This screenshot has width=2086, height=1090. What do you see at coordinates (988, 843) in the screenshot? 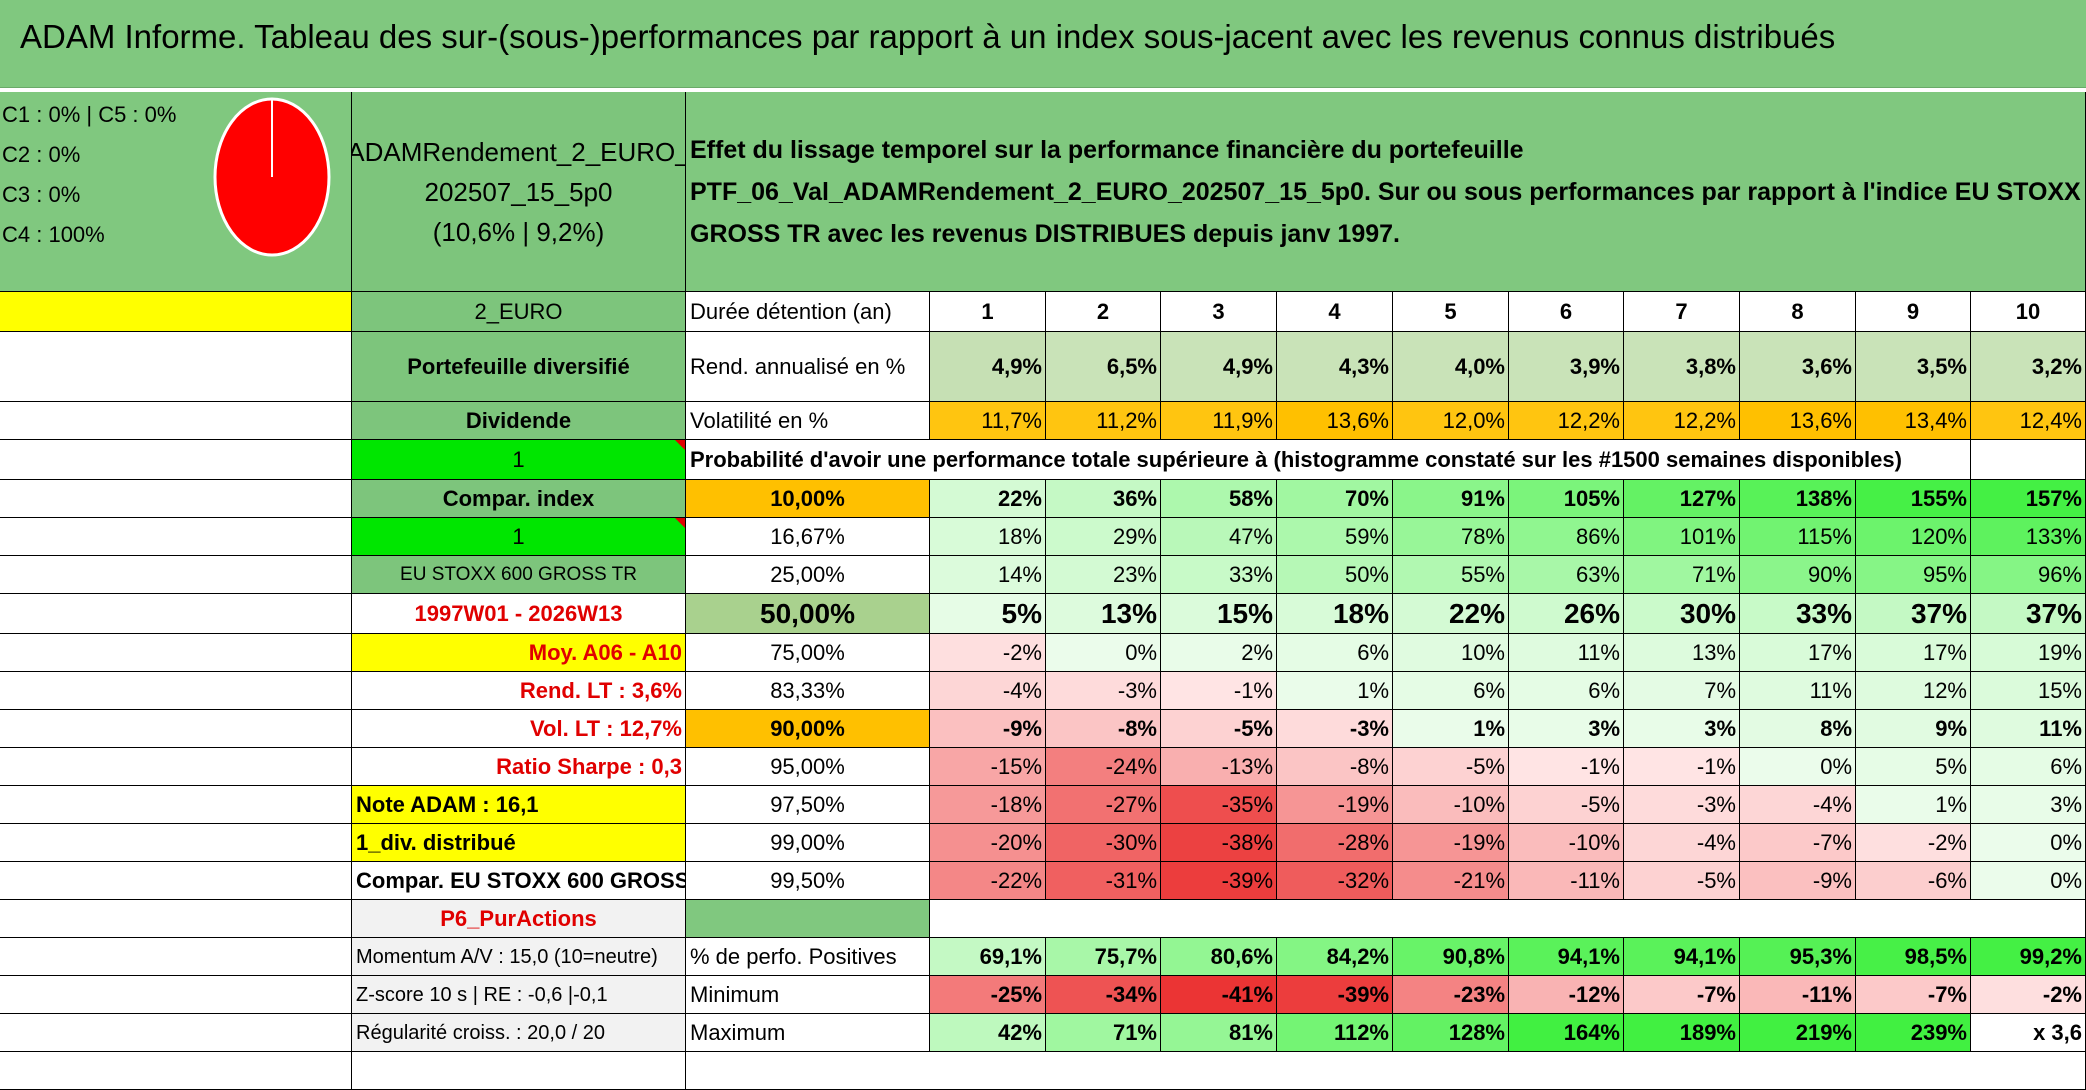
I see `probability-value: -20%` at bounding box center [988, 843].